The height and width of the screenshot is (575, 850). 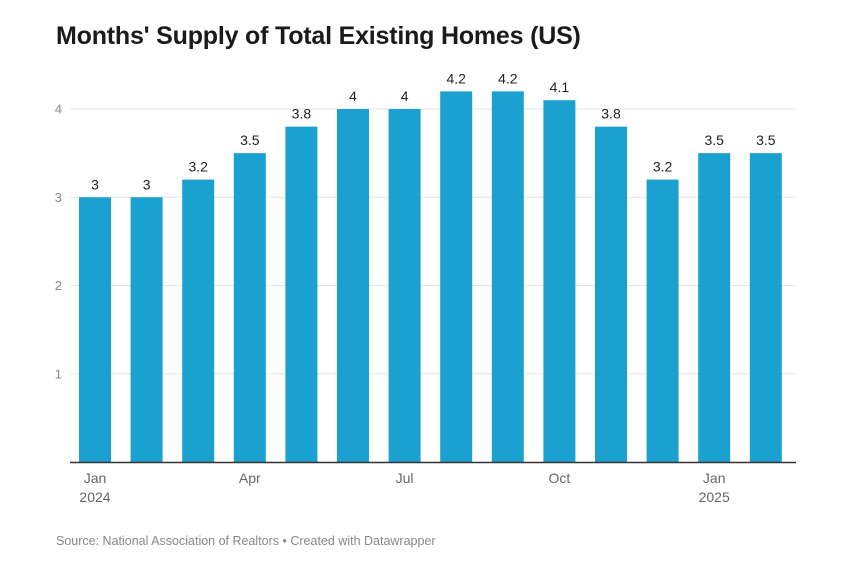 I want to click on x-tick-label: Jan 2024, so click(x=94, y=487).